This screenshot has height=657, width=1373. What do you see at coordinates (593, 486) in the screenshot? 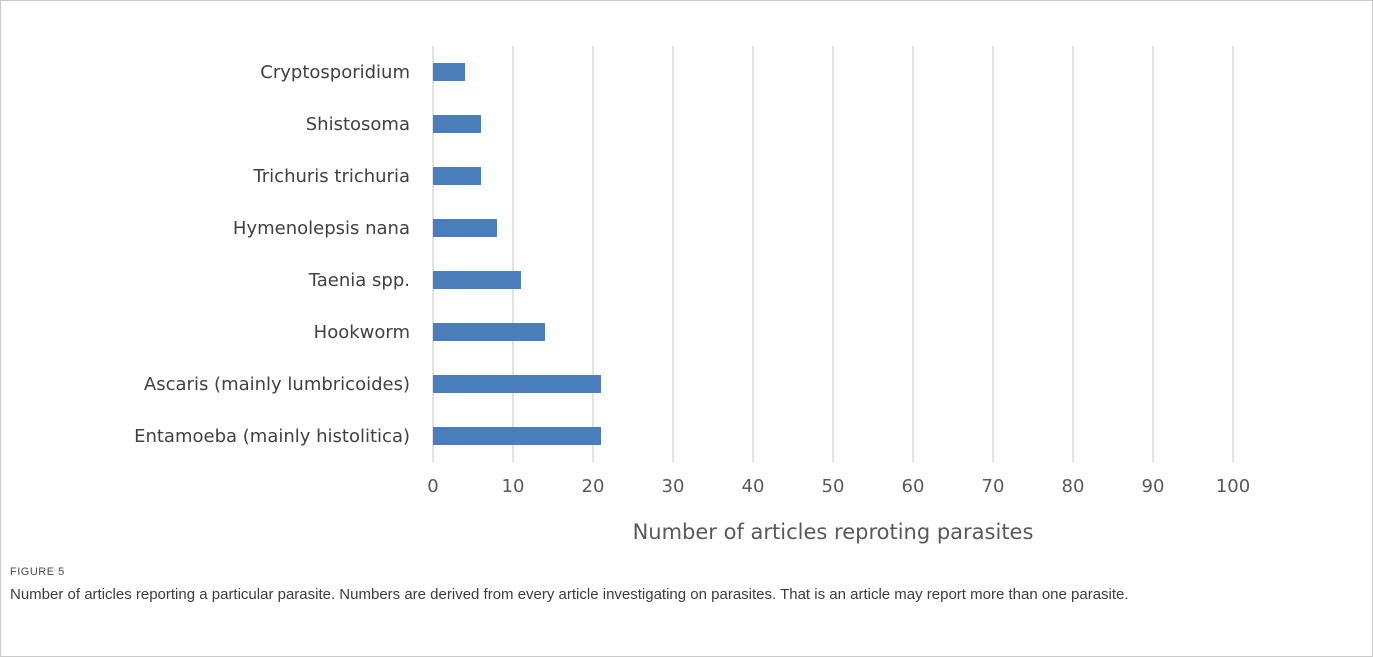
I see `x-tick-label: 20` at bounding box center [593, 486].